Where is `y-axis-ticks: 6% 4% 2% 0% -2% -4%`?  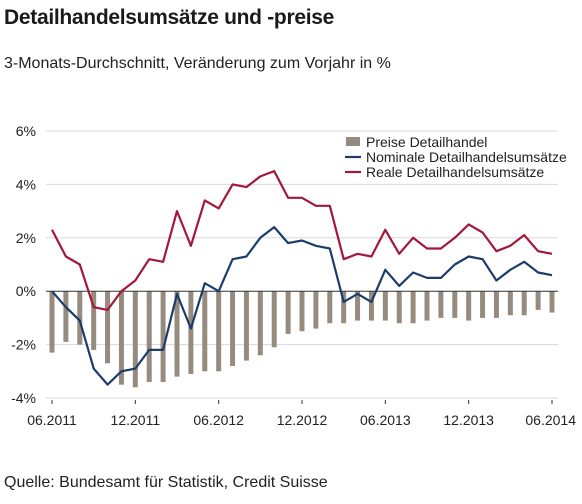
y-axis-ticks: 6% 4% 2% 0% -2% -4% is located at coordinates (23, 264).